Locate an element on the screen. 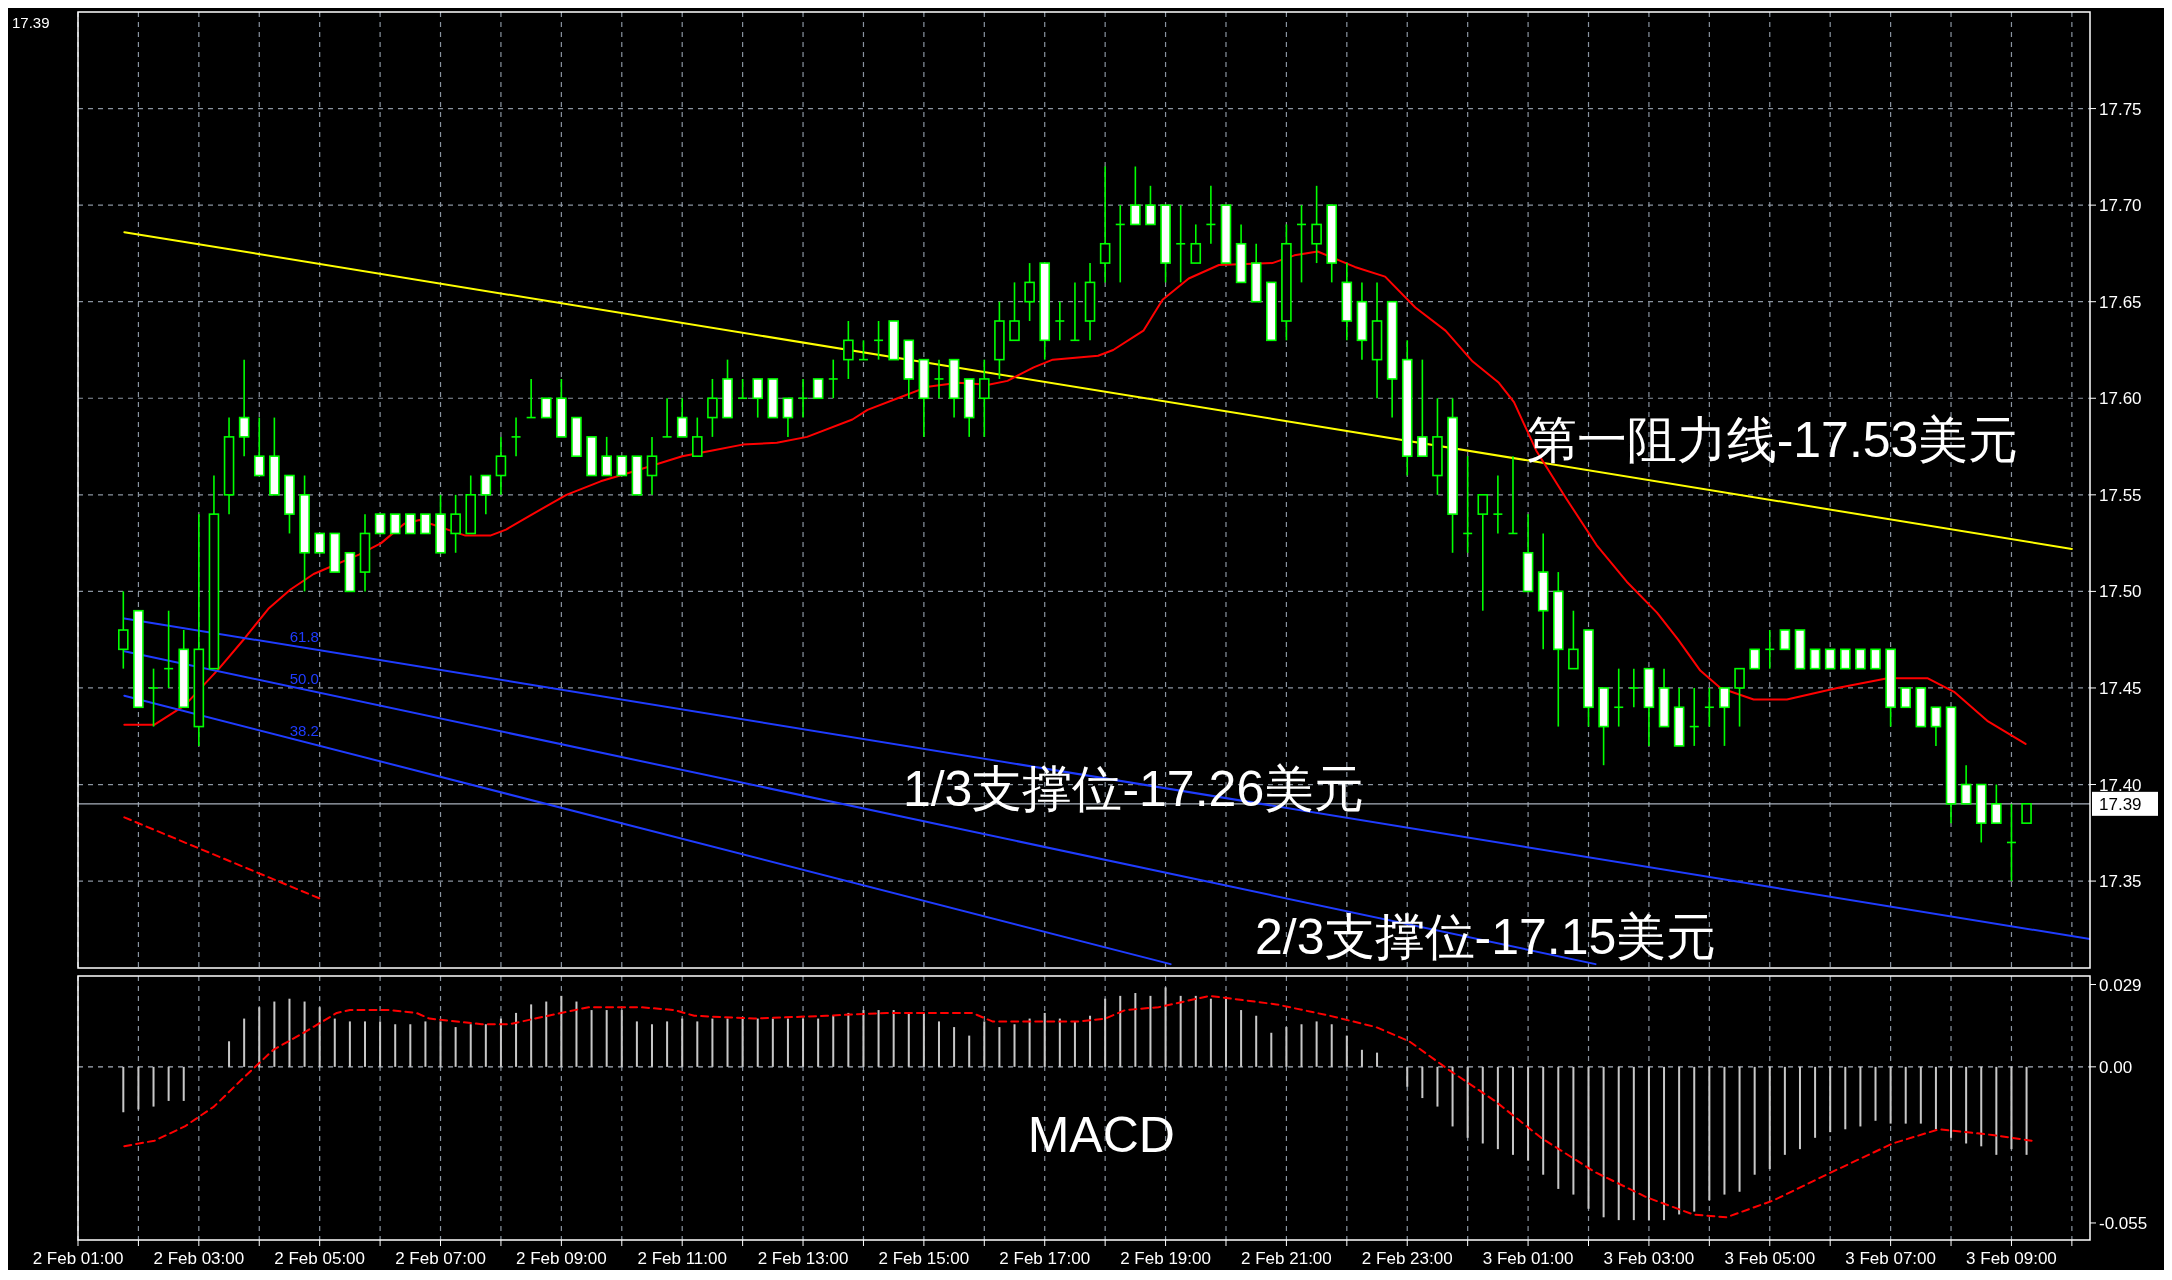 The height and width of the screenshot is (1280, 2172). series-label: 50.0 is located at coordinates (304, 678).